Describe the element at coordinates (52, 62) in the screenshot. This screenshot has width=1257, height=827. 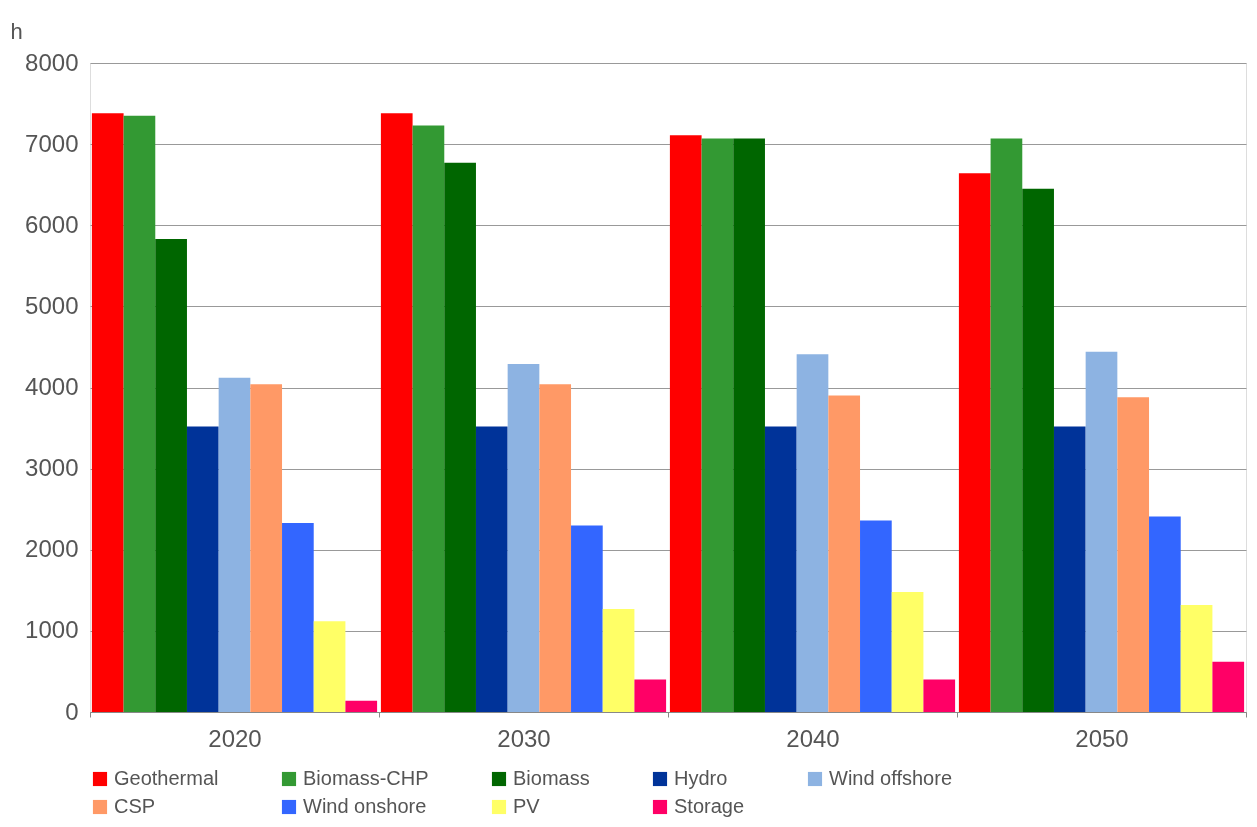
I see `y-tick-label: 8000` at that location.